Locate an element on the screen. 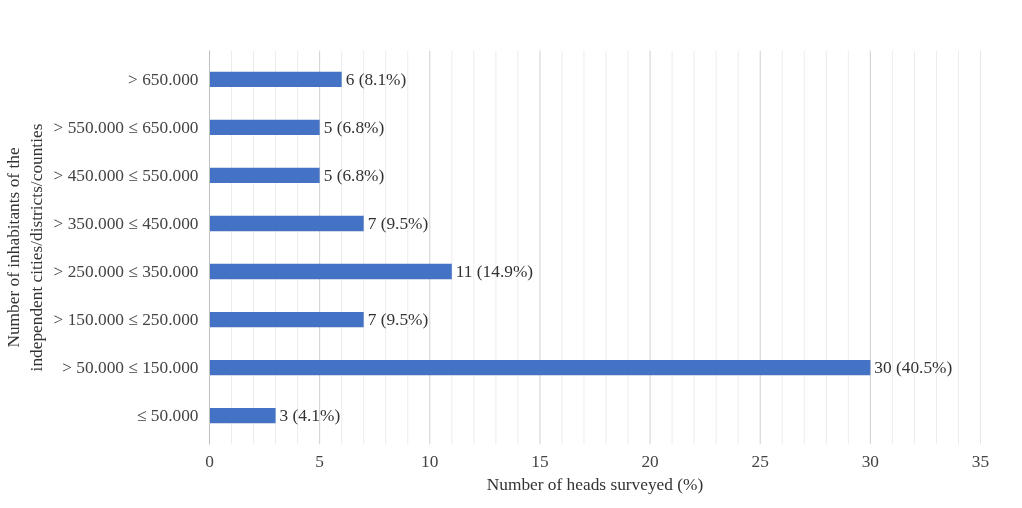  x-tick-label: 5 is located at coordinates (319, 461).